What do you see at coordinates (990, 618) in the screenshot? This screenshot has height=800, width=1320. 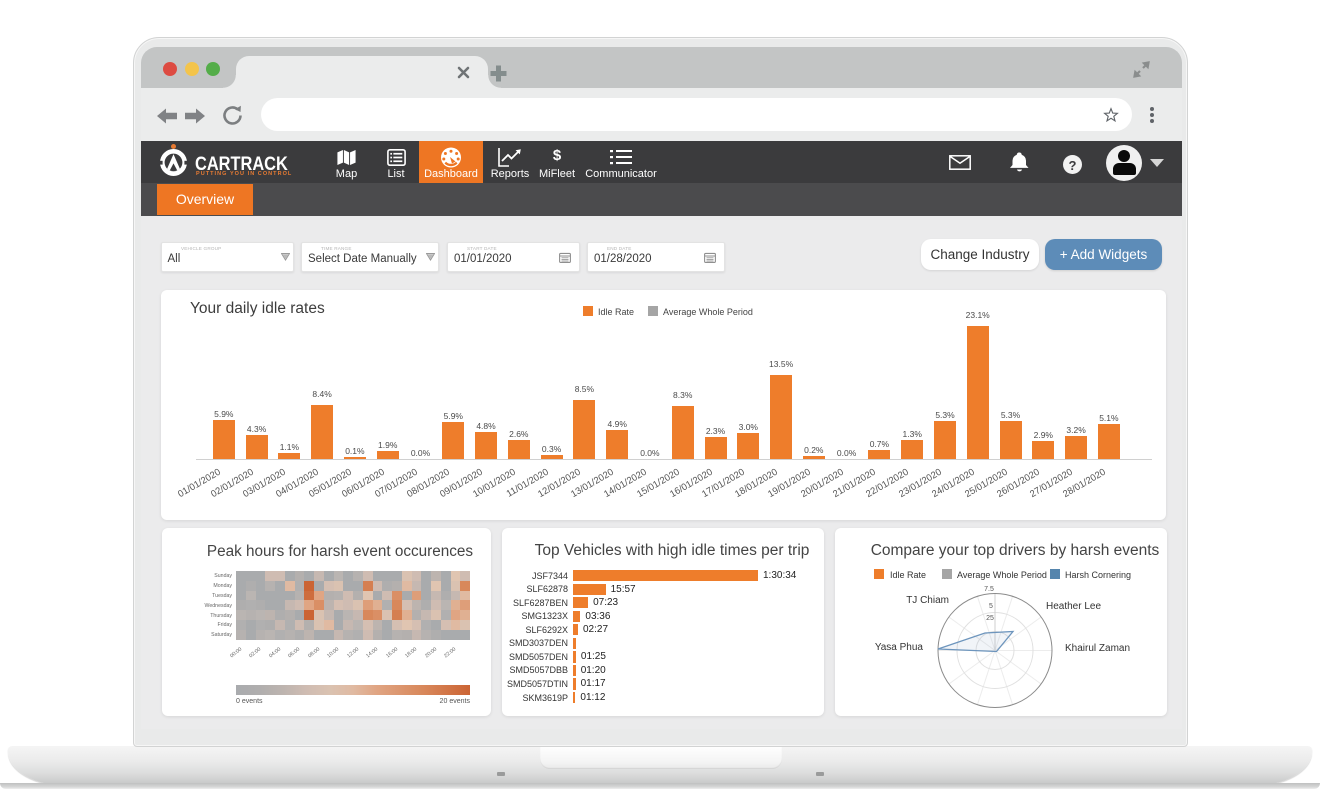 I see `svg-text: 25` at bounding box center [990, 618].